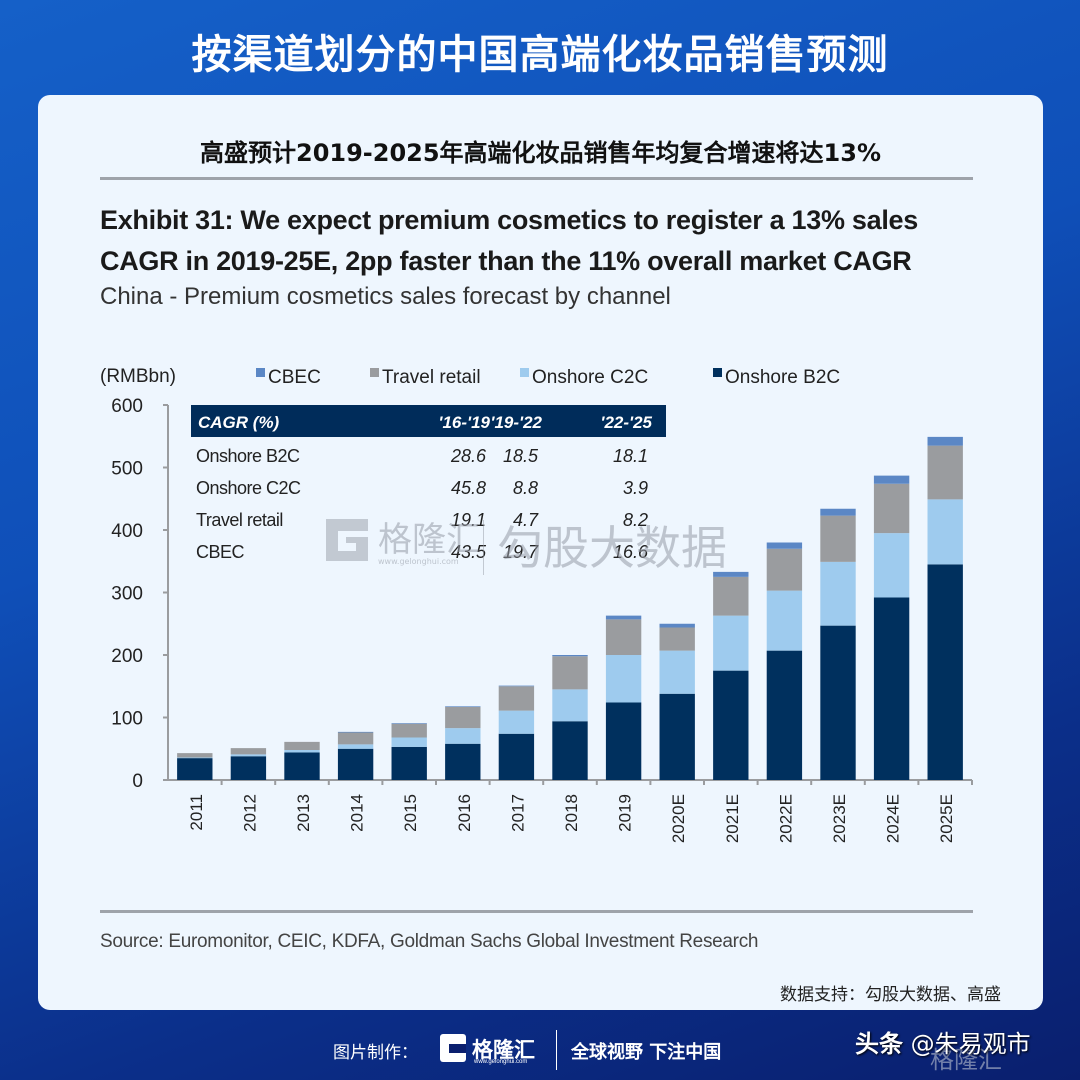 Image resolution: width=1080 pixels, height=1080 pixels. What do you see at coordinates (409, 730) in the screenshot?
I see `bar-segment-travel-retail-2015` at bounding box center [409, 730].